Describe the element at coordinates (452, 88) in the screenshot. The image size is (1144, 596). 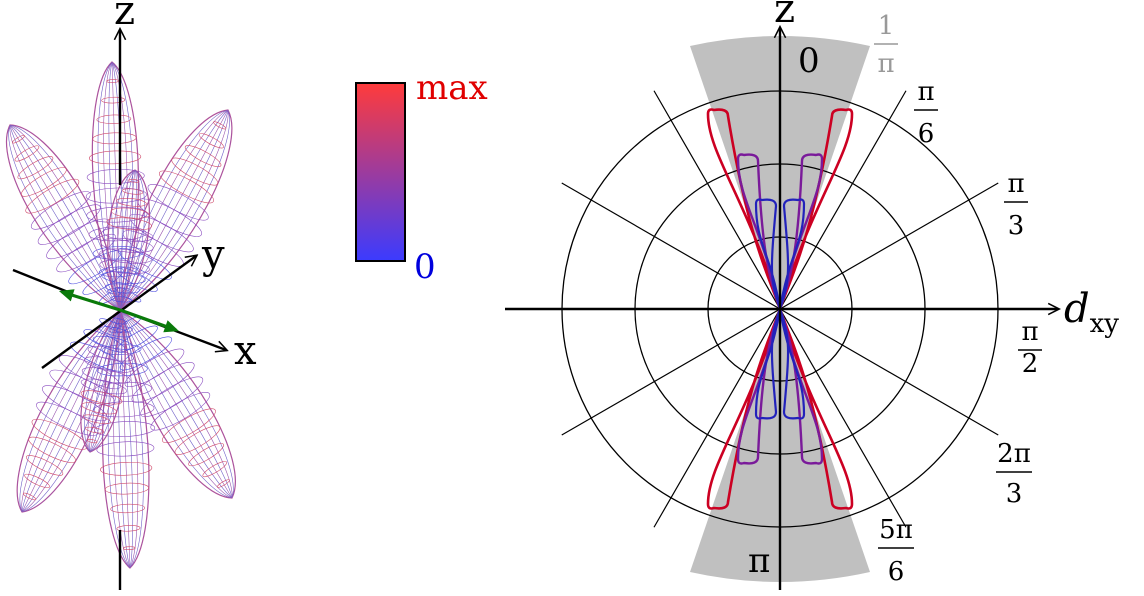
I see `colorbar-max-label: max` at that location.